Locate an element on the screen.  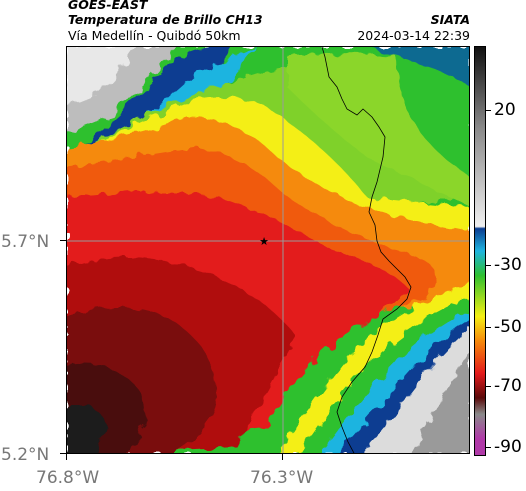
lon-label-76-8: 76.8°W is located at coordinates (68, 478).